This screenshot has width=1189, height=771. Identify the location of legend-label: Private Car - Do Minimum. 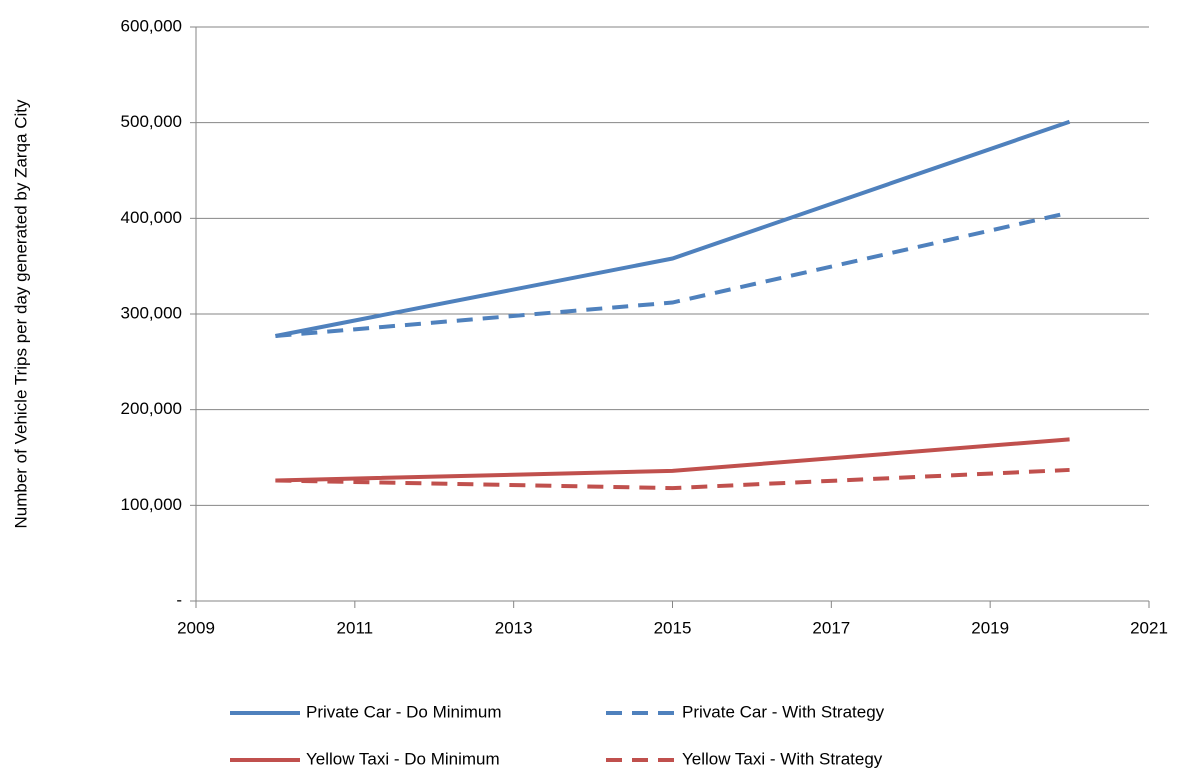
(404, 711).